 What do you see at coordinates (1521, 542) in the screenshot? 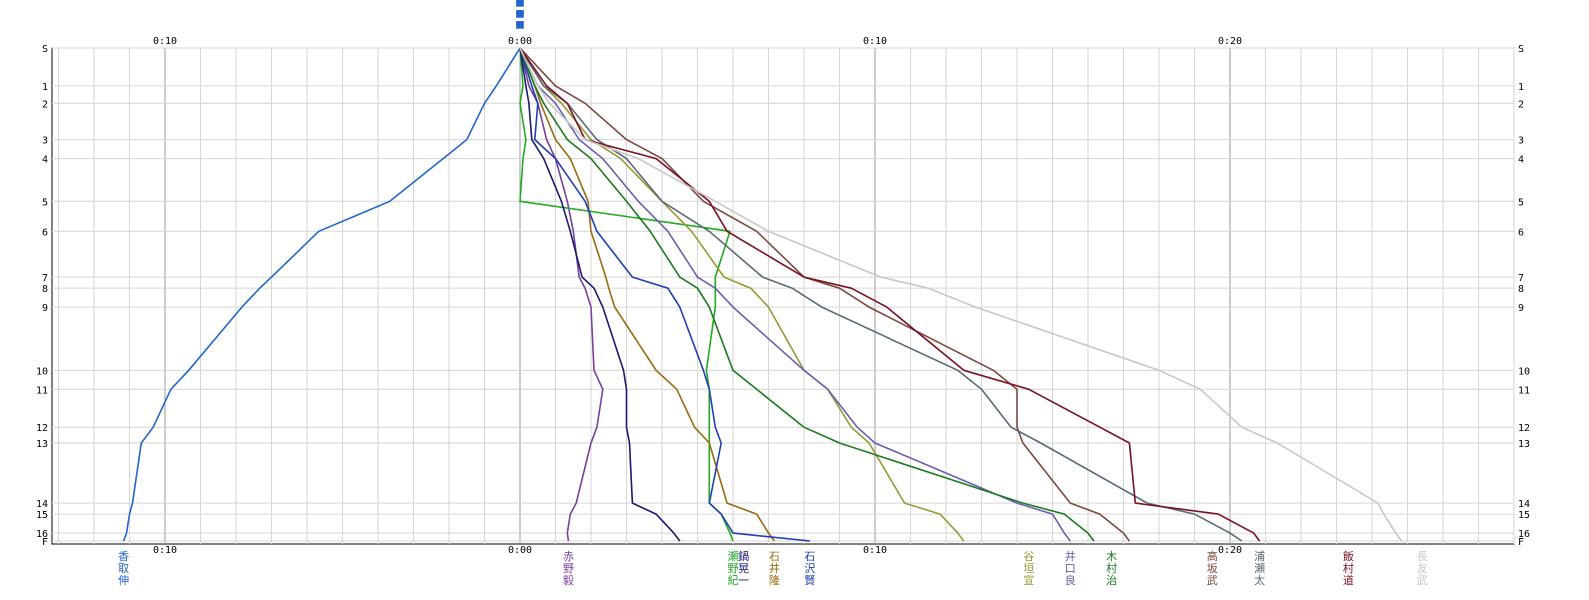
I see `y-tick-label-right: F` at bounding box center [1521, 542].